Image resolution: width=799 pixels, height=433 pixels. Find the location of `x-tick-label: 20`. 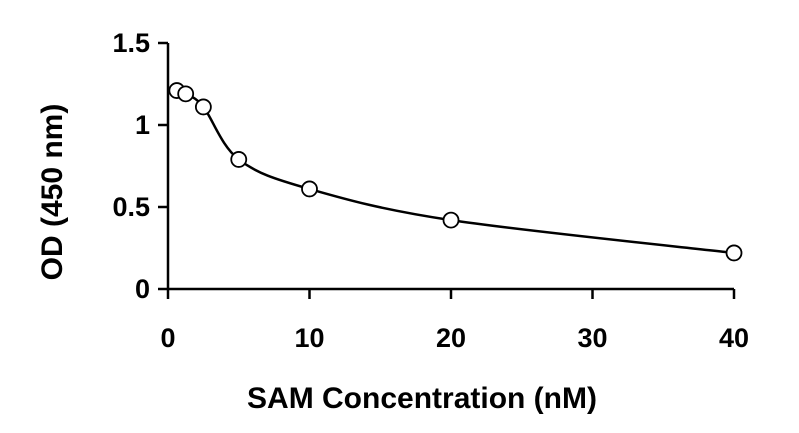

x-tick-label: 20 is located at coordinates (451, 338).